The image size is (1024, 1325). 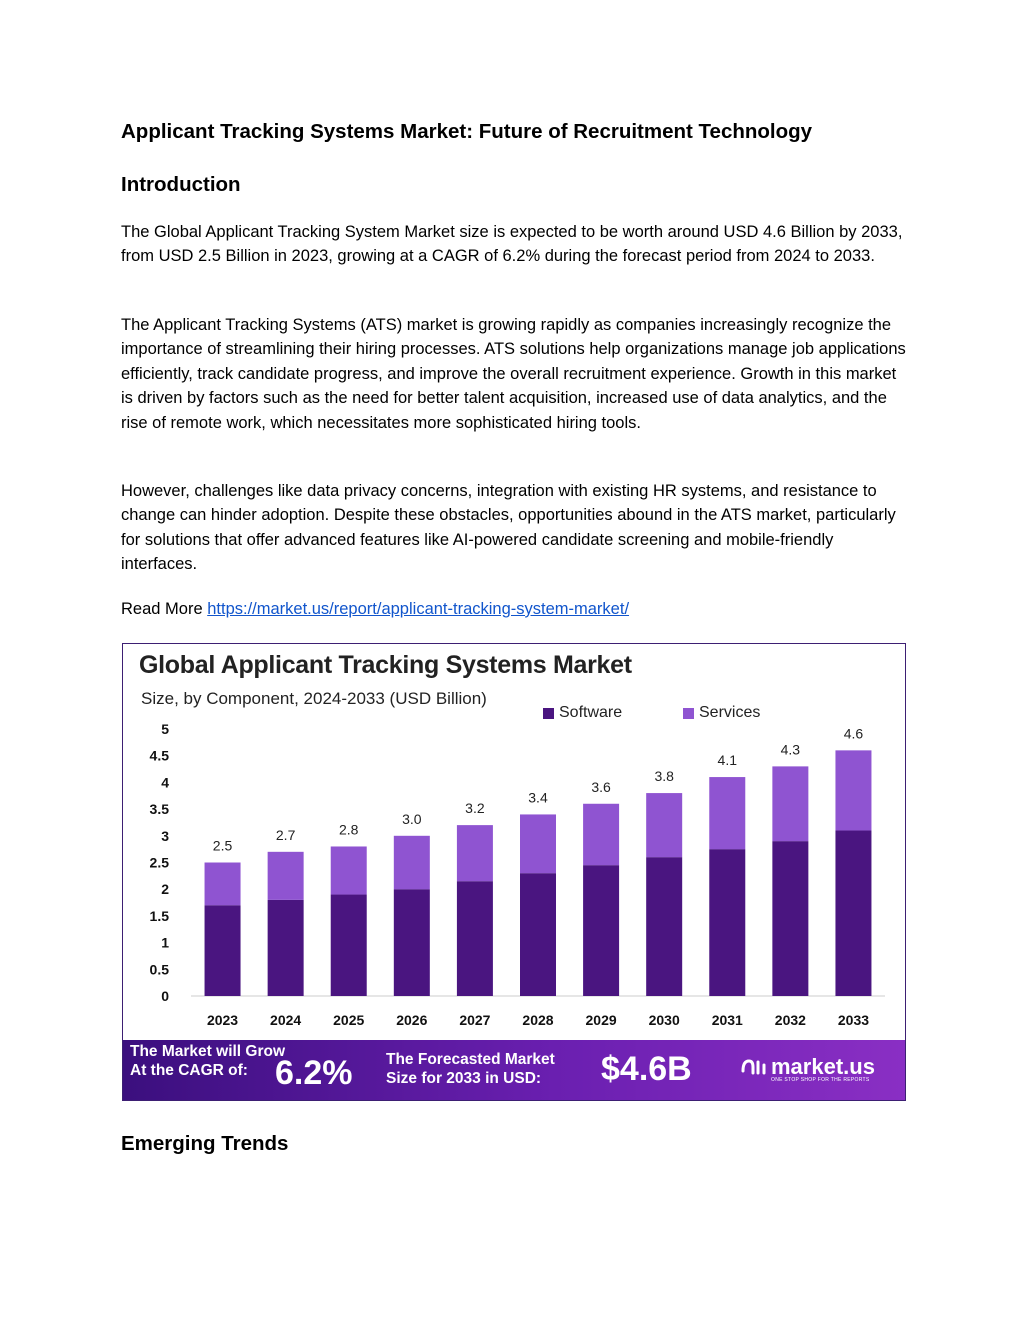 What do you see at coordinates (412, 819) in the screenshot?
I see `data-label-2026: 3.0` at bounding box center [412, 819].